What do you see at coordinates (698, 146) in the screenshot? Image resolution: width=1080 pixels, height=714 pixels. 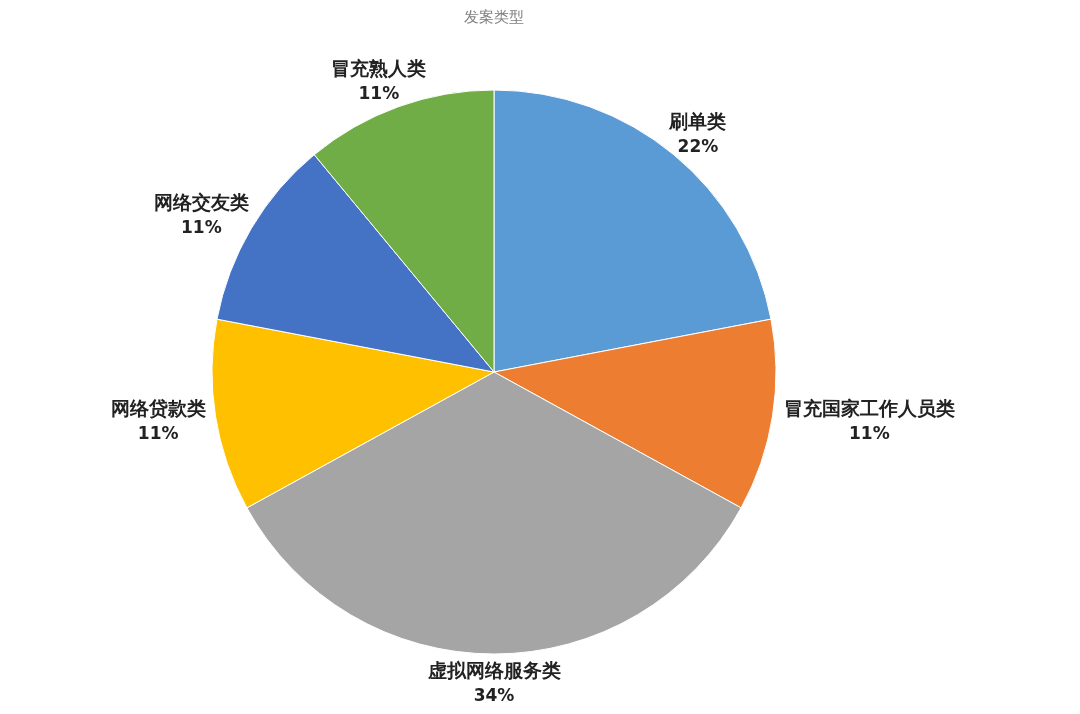 I see `data-label: 22%` at bounding box center [698, 146].